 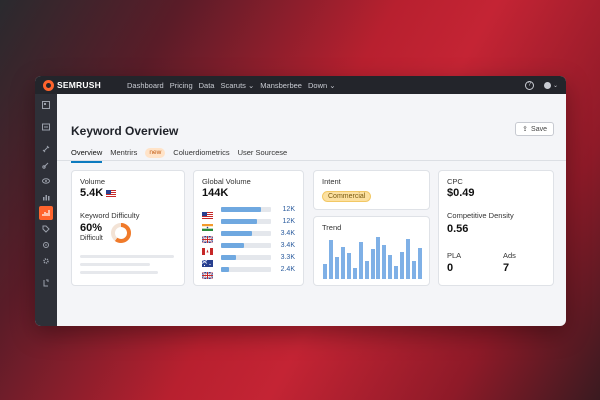 I want to click on nav-item-mansberbee: Mansberbee, so click(x=281, y=85).